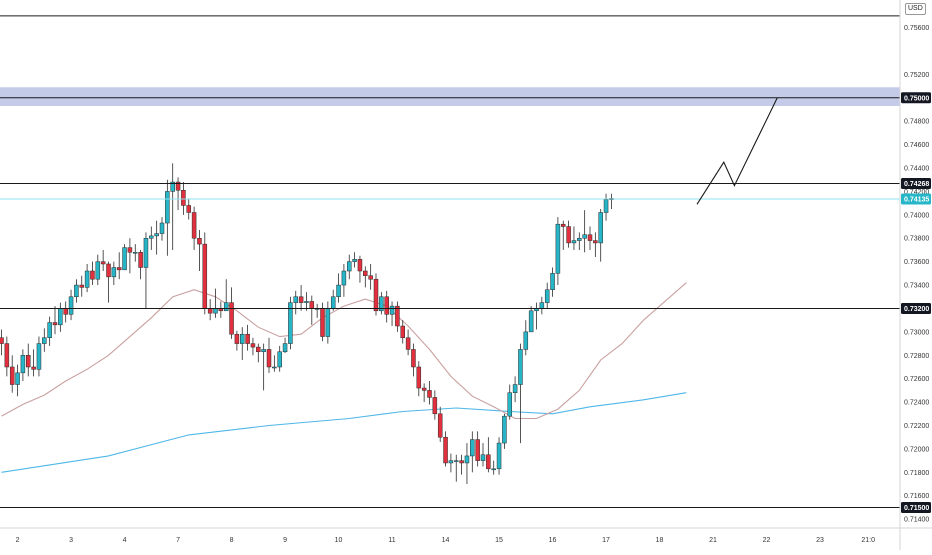 Image resolution: width=932 pixels, height=555 pixels. What do you see at coordinates (767, 540) in the screenshot?
I see `time-tick-label: 22` at bounding box center [767, 540].